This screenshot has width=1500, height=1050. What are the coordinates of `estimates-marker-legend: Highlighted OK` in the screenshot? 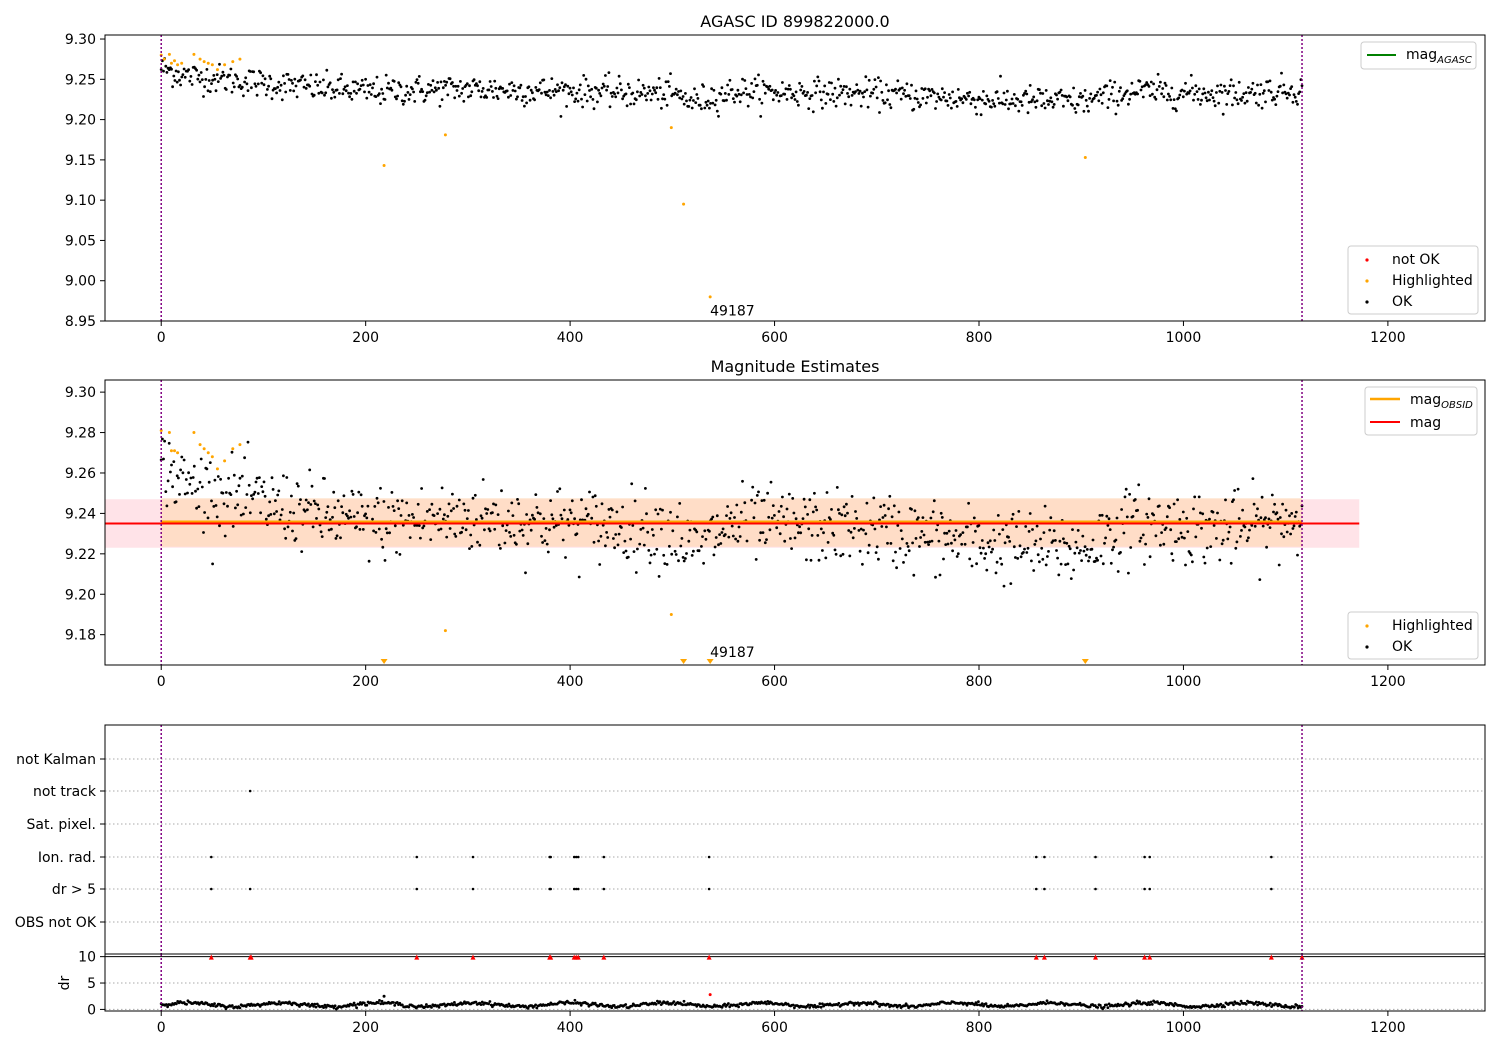 It's located at (1413, 635).